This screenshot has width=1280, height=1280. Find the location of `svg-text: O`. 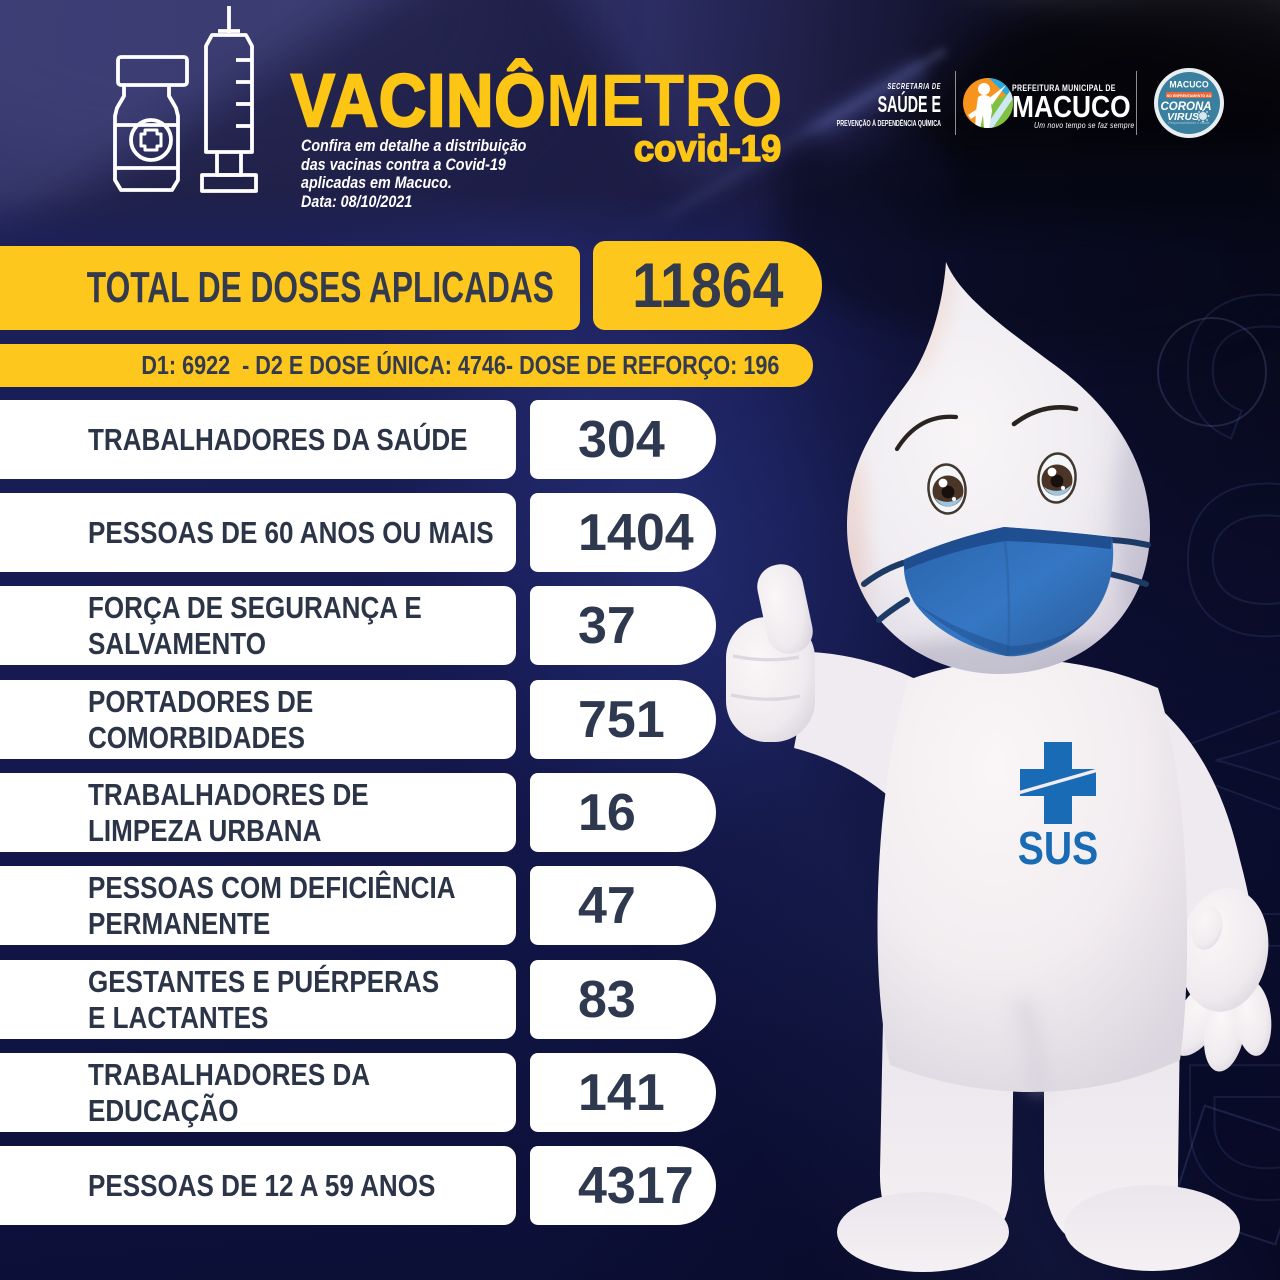

svg-text: O is located at coordinates (1211, 559).